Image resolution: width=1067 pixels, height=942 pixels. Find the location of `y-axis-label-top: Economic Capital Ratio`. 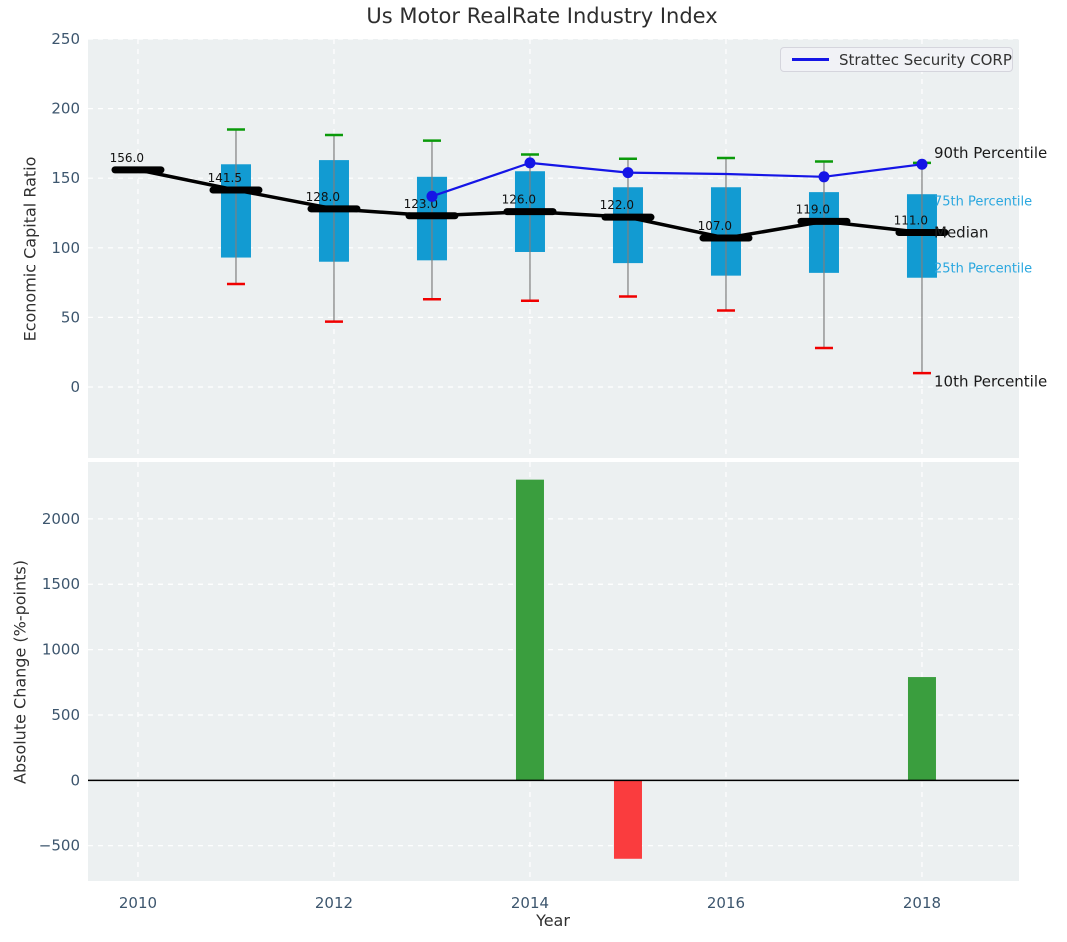

y-axis-label-top: Economic Capital Ratio is located at coordinates (29, 248).